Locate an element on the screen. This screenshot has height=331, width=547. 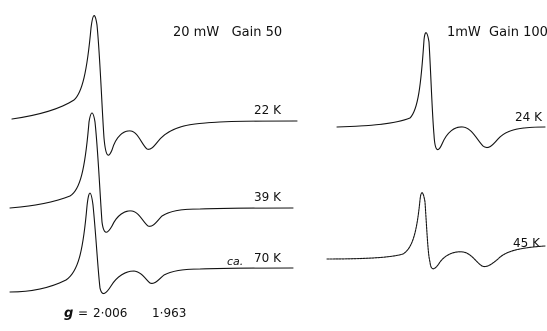
g-value-1: 2·006 is located at coordinates (110, 313).